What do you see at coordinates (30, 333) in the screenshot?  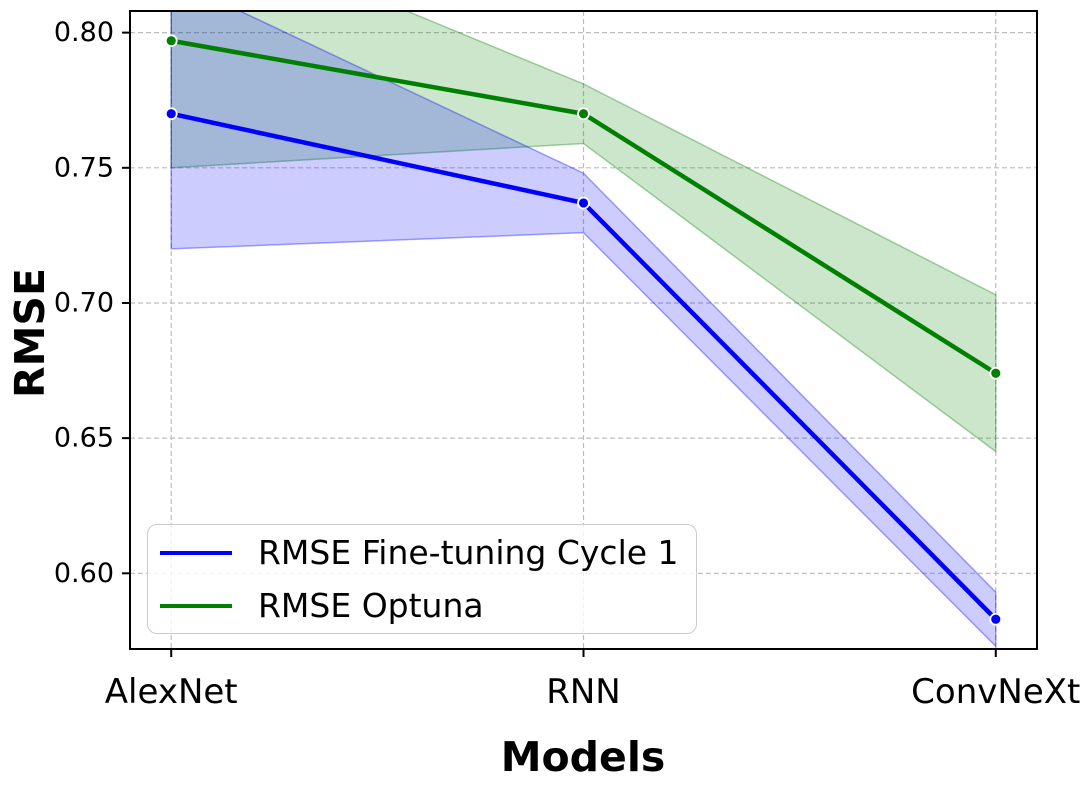 I see `y-axis-title: RMSE` at bounding box center [30, 333].